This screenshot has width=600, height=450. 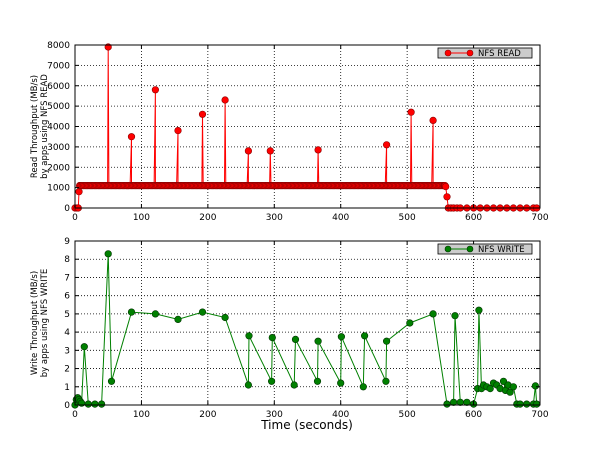 What do you see at coordinates (473, 218) in the screenshot?
I see `read-x-tick-label: 600` at bounding box center [473, 218].